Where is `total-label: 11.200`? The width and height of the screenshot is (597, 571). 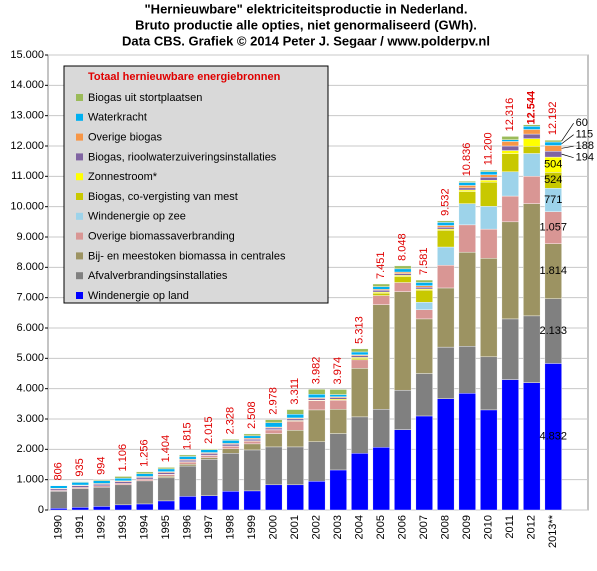
total-label: 11.200 is located at coordinates (489, 148).